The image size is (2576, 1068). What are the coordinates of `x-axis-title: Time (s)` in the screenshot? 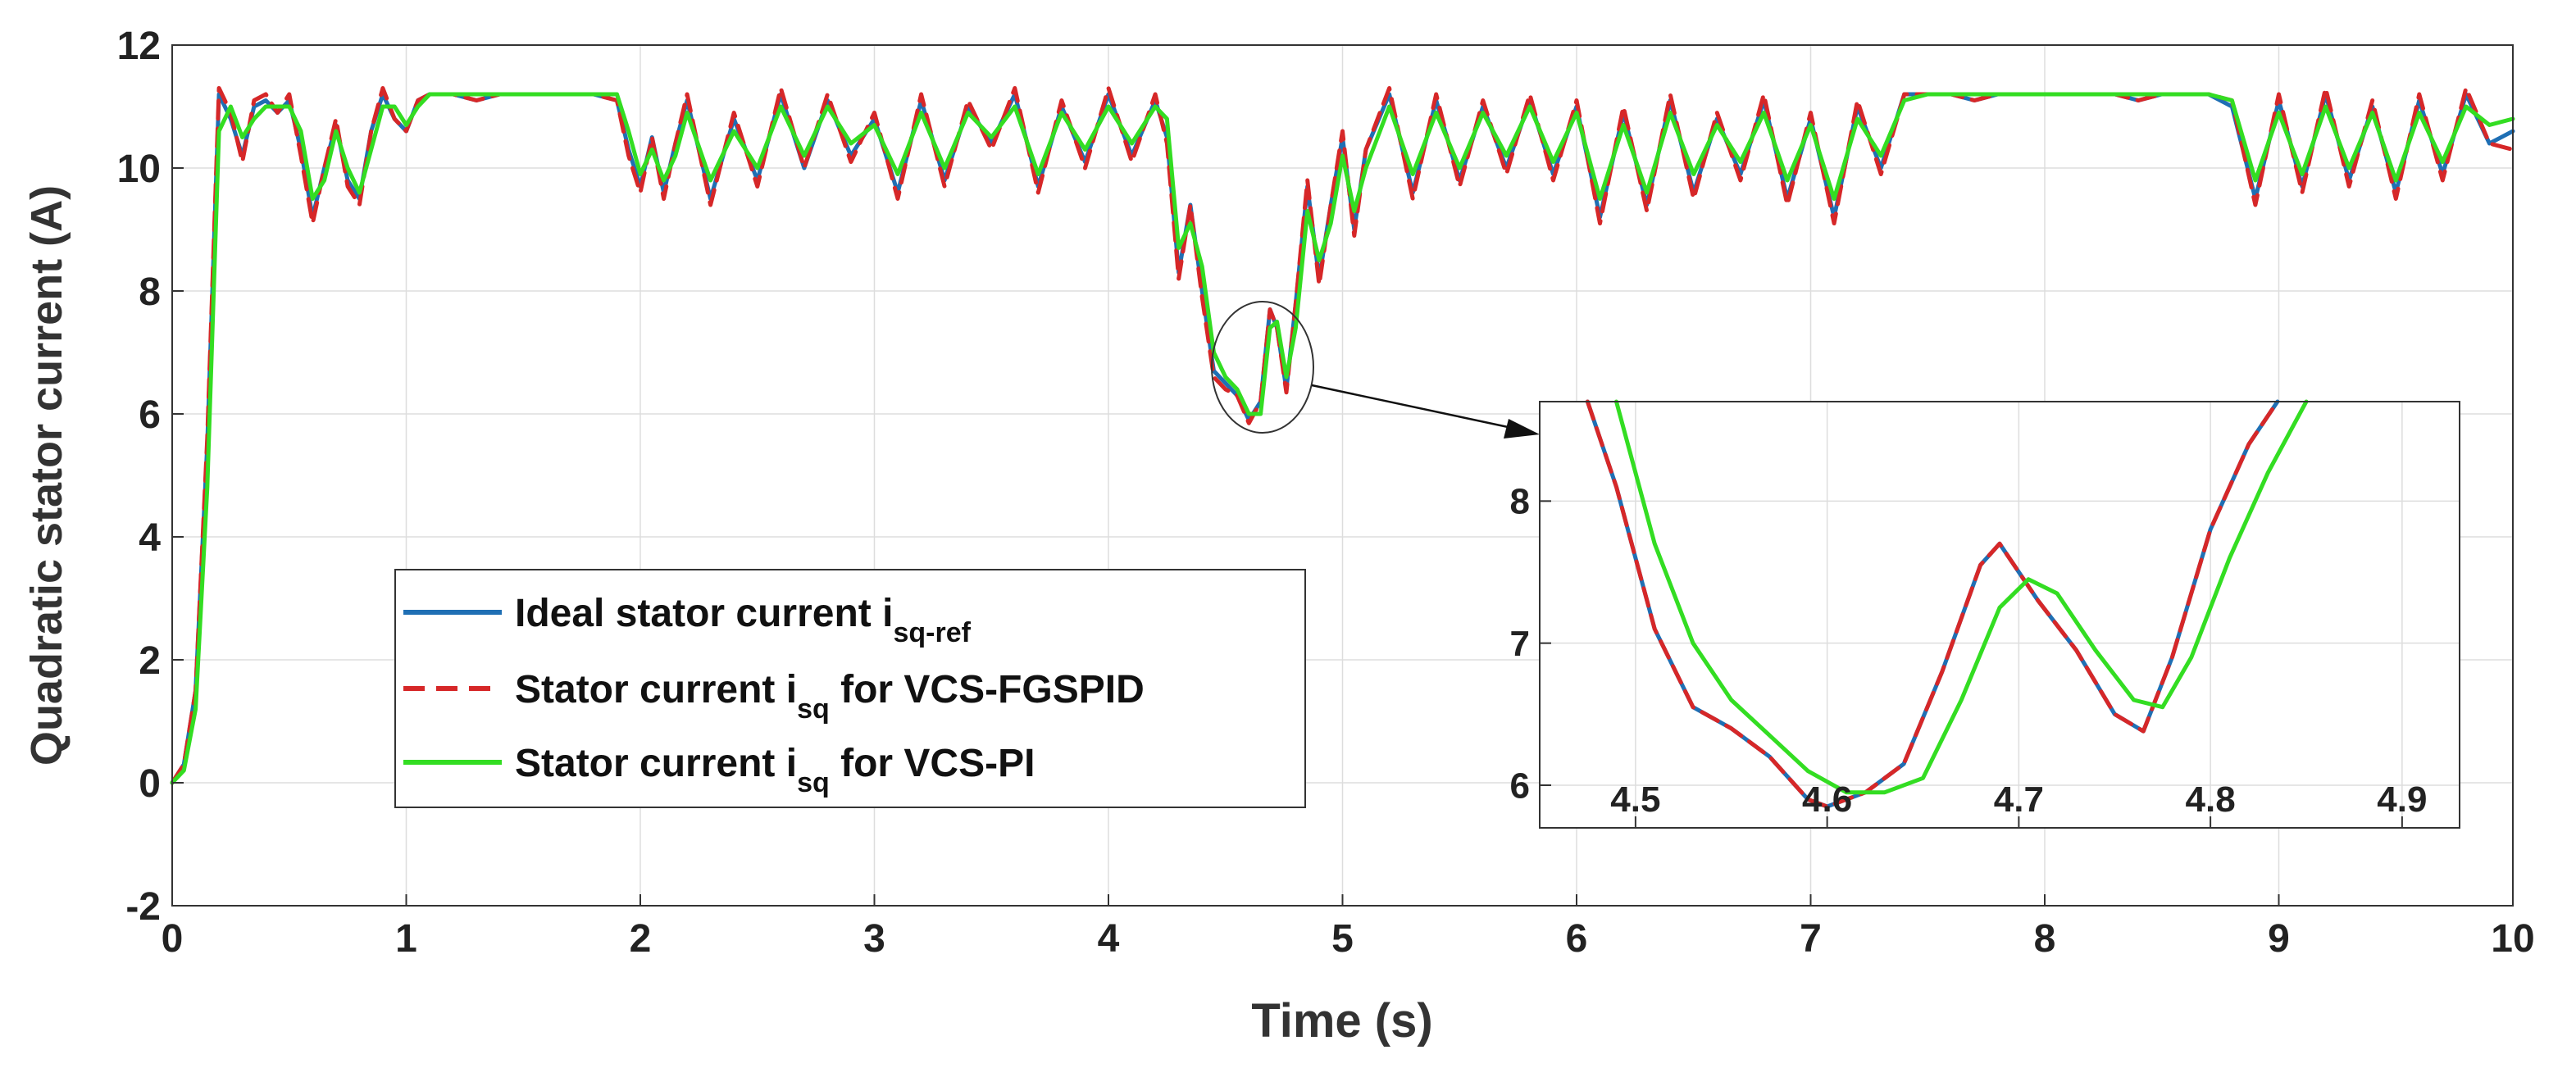 It's located at (1341, 1021).